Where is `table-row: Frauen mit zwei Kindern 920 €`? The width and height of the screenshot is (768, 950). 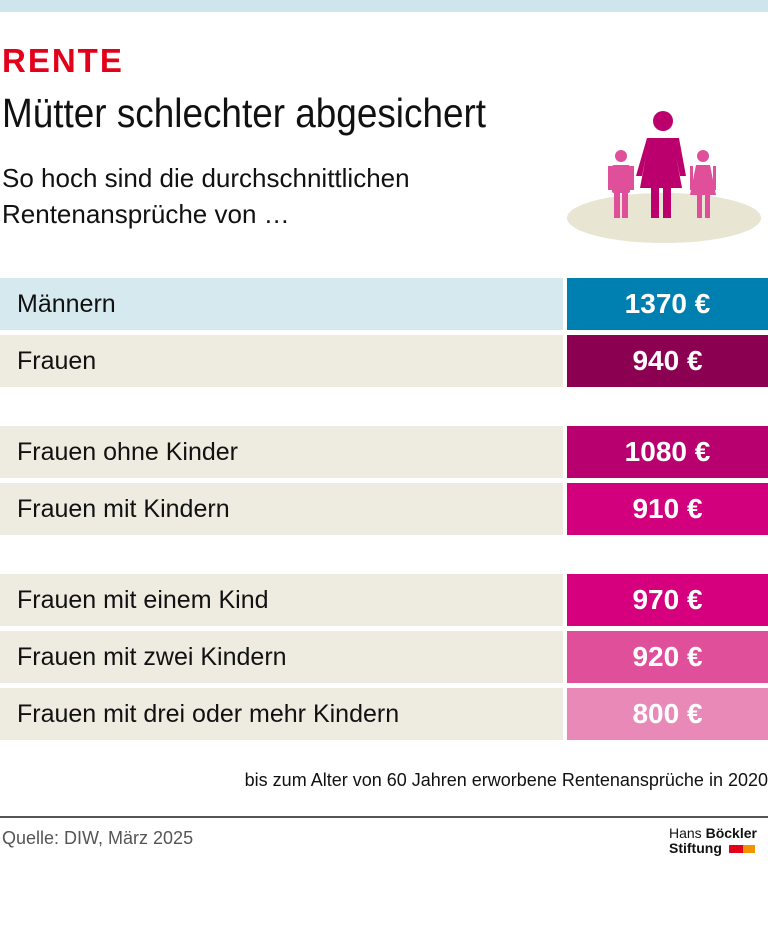 table-row: Frauen mit zwei Kindern 920 € is located at coordinates (384, 657).